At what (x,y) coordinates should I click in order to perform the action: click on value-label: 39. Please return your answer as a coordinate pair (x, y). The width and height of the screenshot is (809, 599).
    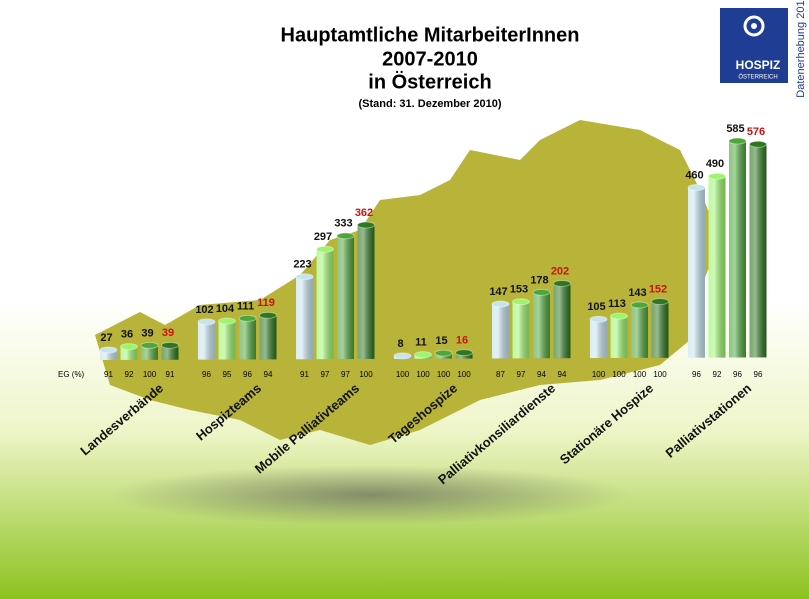
    Looking at the image, I should click on (147, 333).